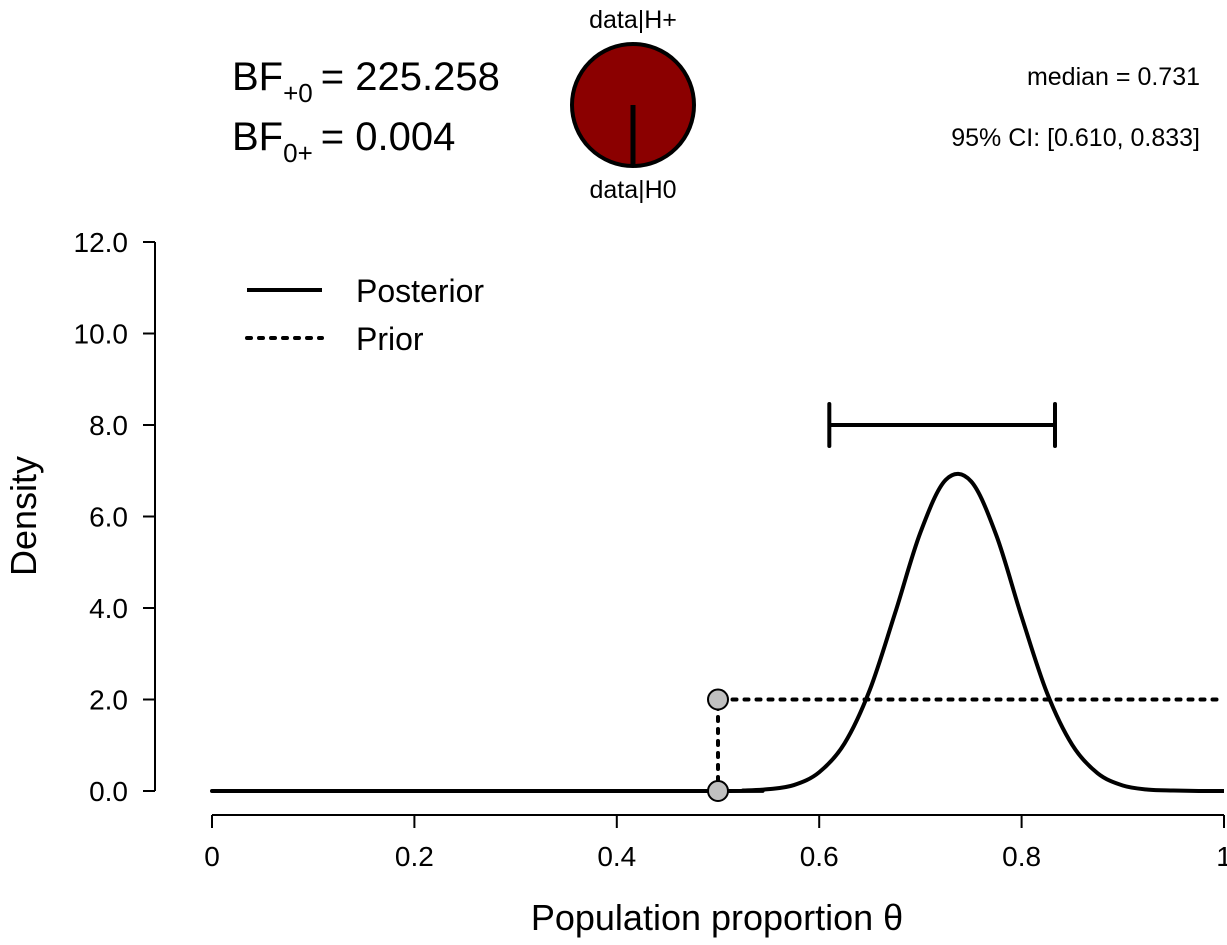 This screenshot has height=945, width=1227. What do you see at coordinates (212, 856) in the screenshot?
I see `x-tick-label: 0` at bounding box center [212, 856].